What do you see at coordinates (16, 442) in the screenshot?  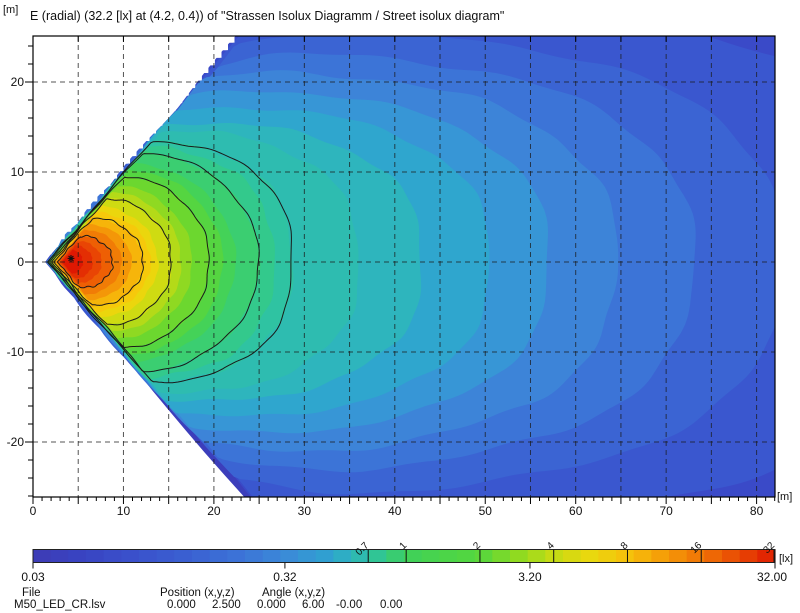 I see `y-tick-label: -20` at bounding box center [16, 442].